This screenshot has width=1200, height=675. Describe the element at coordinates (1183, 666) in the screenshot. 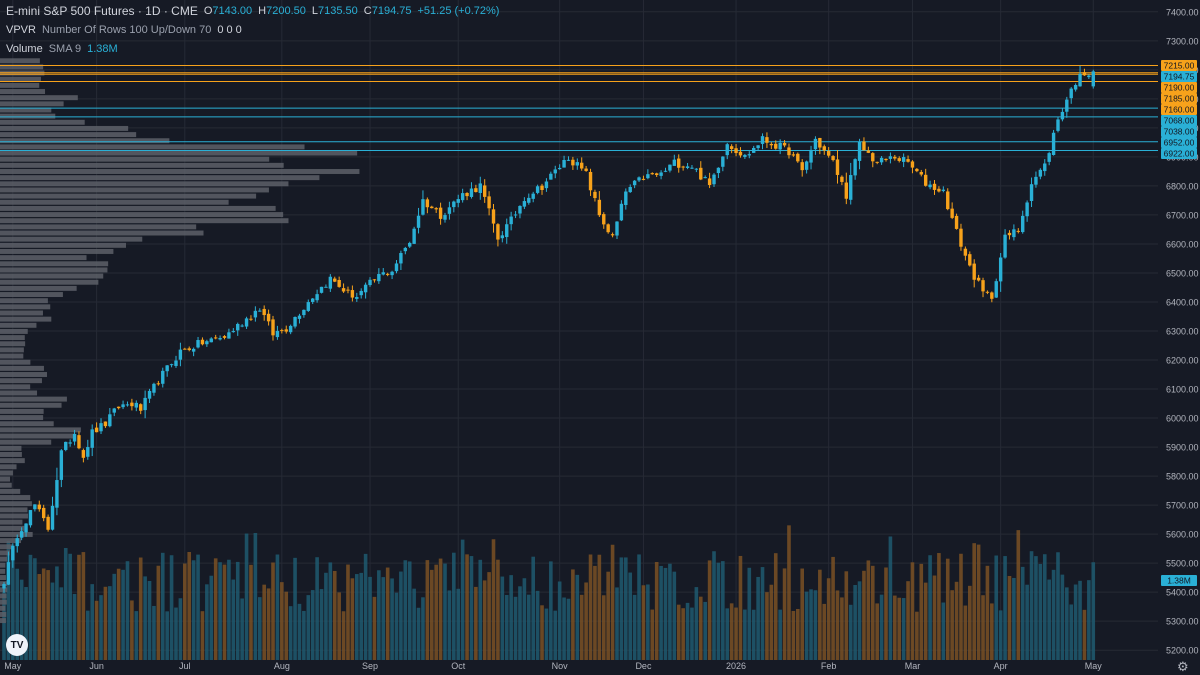

I see `gear-icon: ⚙` at that location.